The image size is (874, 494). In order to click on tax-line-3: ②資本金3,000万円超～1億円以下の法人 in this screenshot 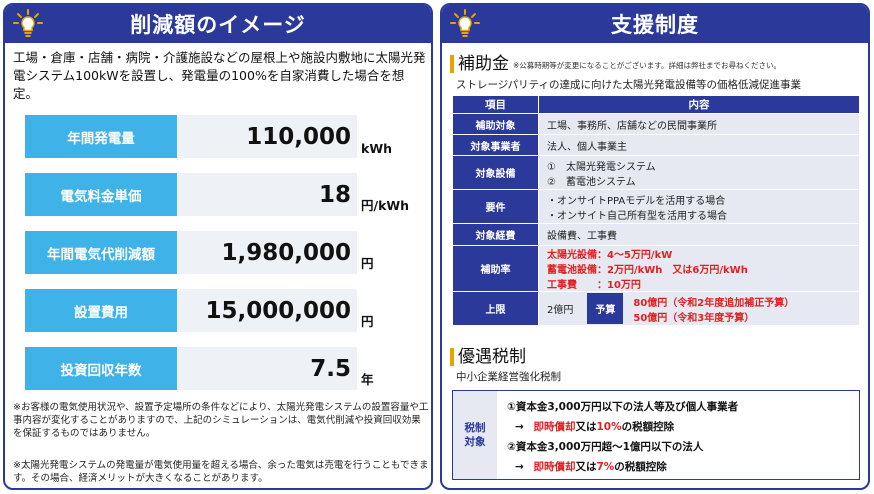, I will do `click(605, 447)`.